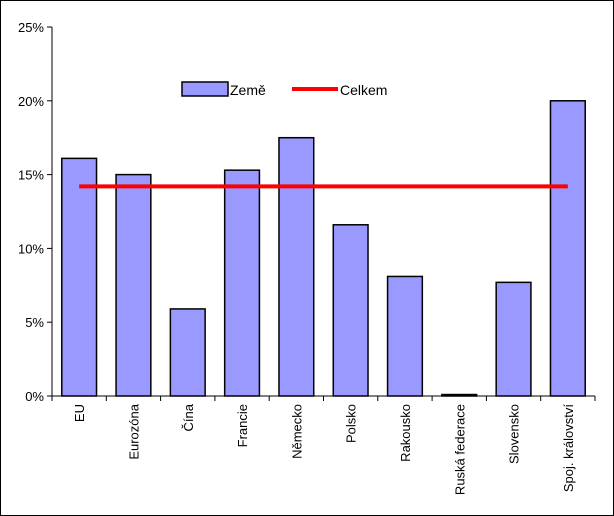 The image size is (614, 516). Describe the element at coordinates (133, 431) in the screenshot. I see `x-tick-label: Eurozóna` at that location.